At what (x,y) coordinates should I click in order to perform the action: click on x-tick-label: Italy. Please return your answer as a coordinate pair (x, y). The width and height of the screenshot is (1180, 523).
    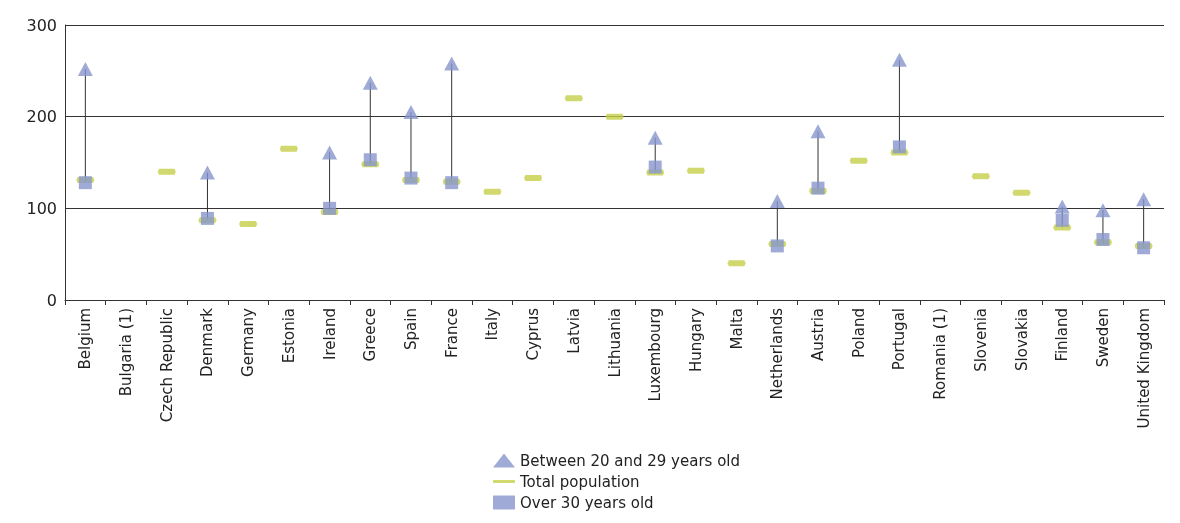
    Looking at the image, I should click on (492, 324).